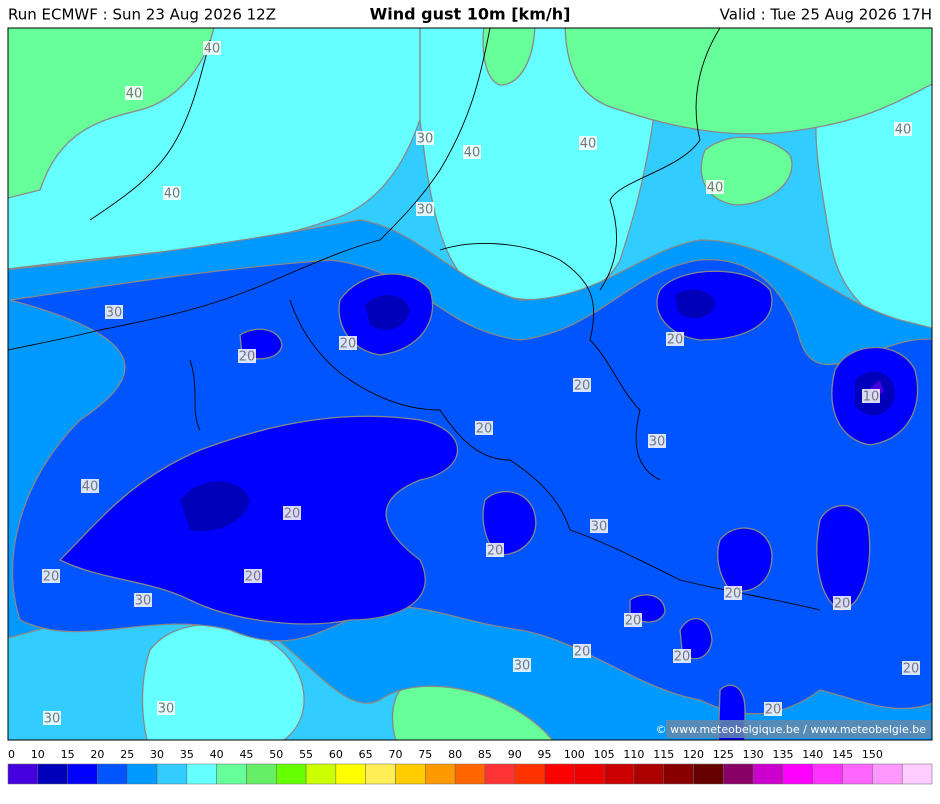 This screenshot has width=940, height=804. What do you see at coordinates (336, 754) in the screenshot?
I see `legend-tick-label: 60` at bounding box center [336, 754].